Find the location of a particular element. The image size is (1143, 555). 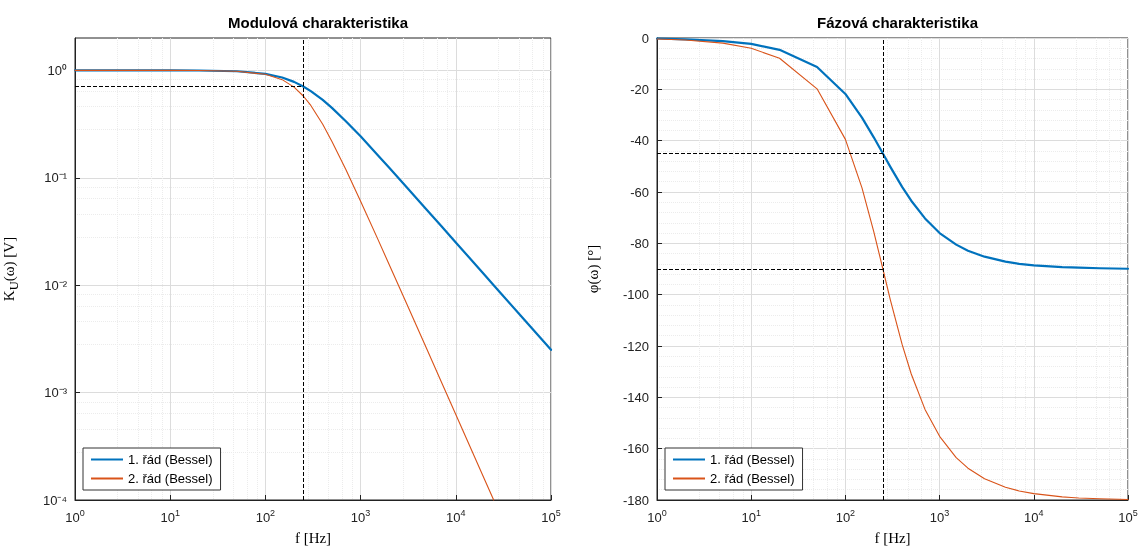

y-tick-label: 10⁻⁴ is located at coordinates (54, 500).